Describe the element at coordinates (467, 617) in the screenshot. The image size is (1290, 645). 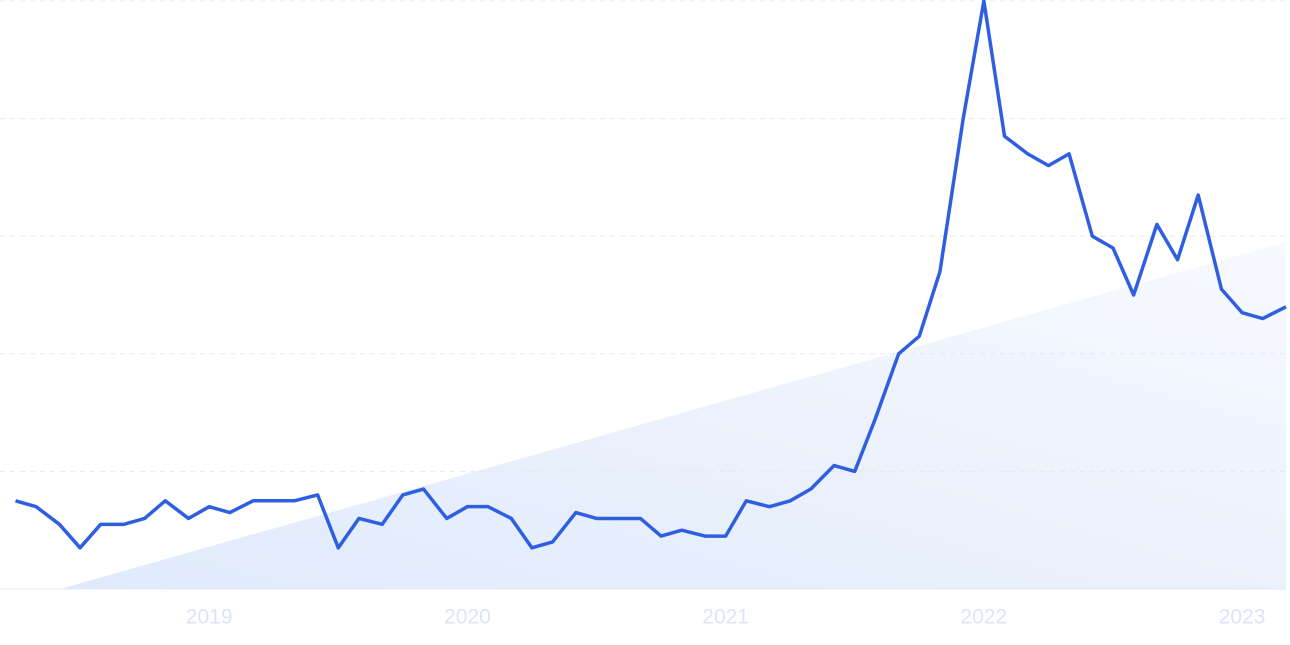
I see `x-tick-label: 2020` at that location.